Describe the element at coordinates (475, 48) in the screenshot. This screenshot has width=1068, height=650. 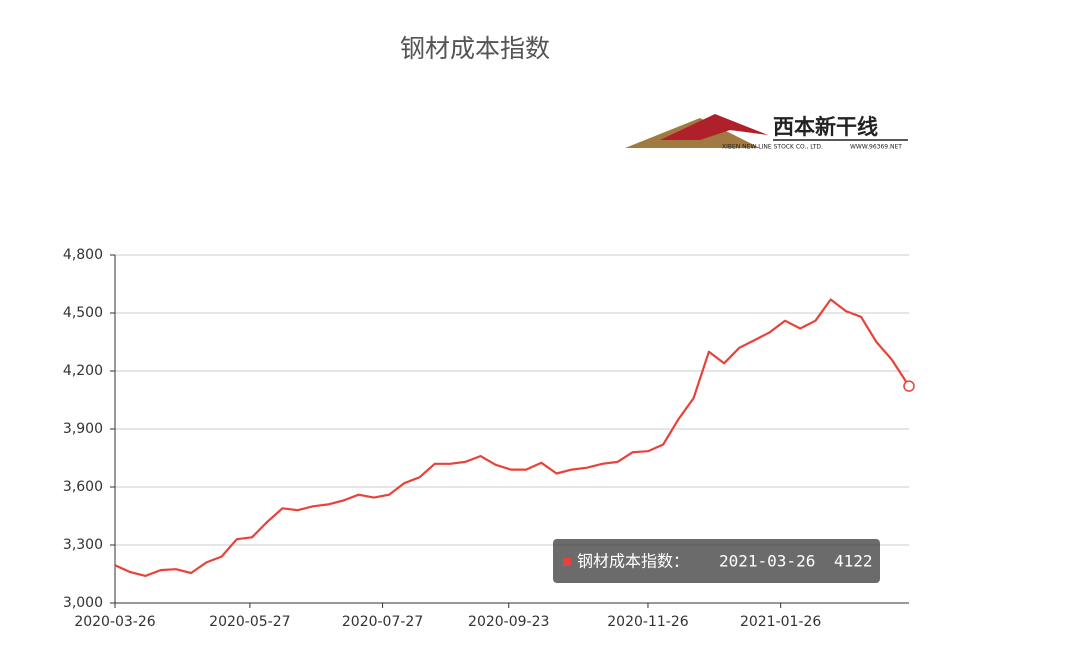
I see `chart-title: 钢材成本指数` at that location.